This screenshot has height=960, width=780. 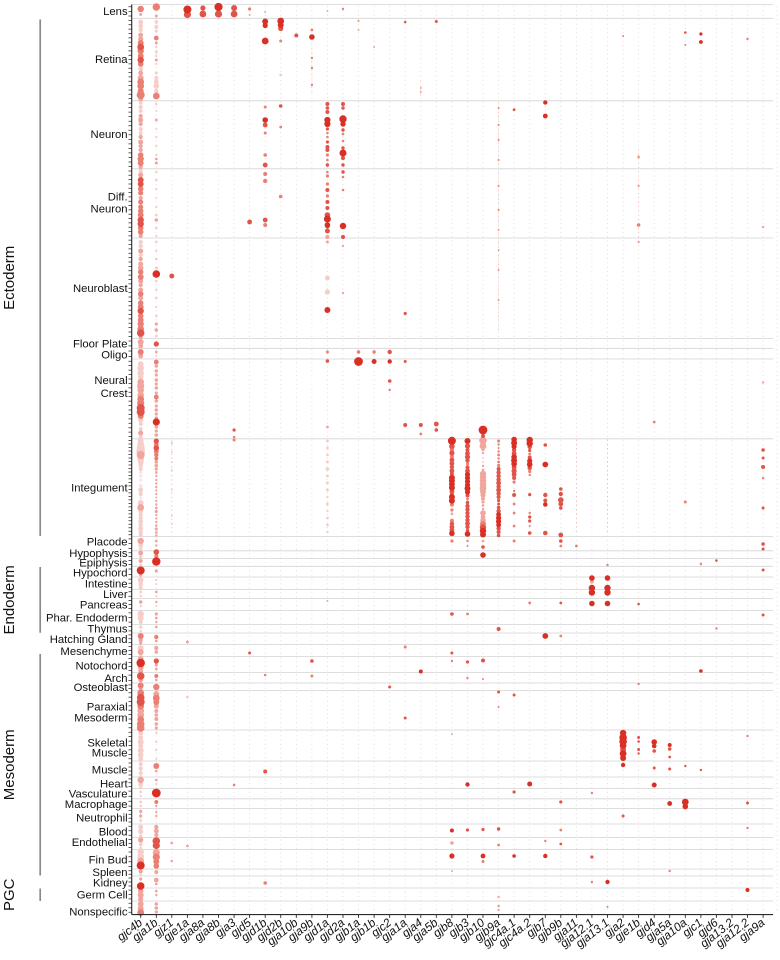 I want to click on svg-text: Neural, so click(x=110, y=381).